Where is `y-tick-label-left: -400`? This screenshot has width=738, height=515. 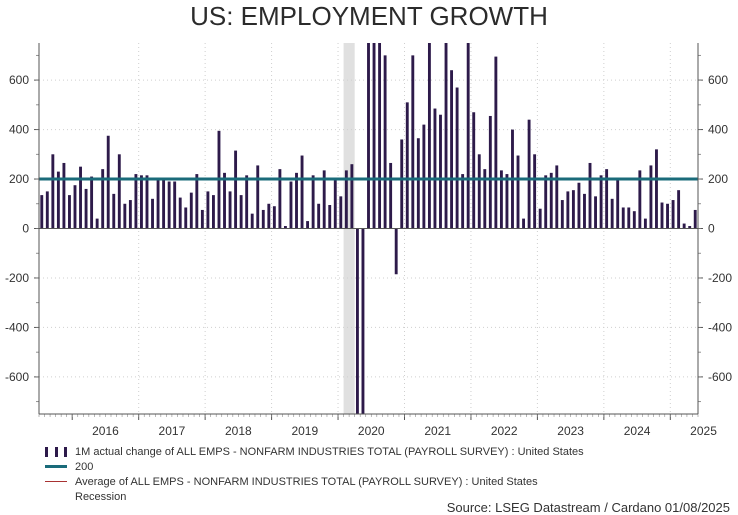 y-tick-label-left: -400 is located at coordinates (17, 327).